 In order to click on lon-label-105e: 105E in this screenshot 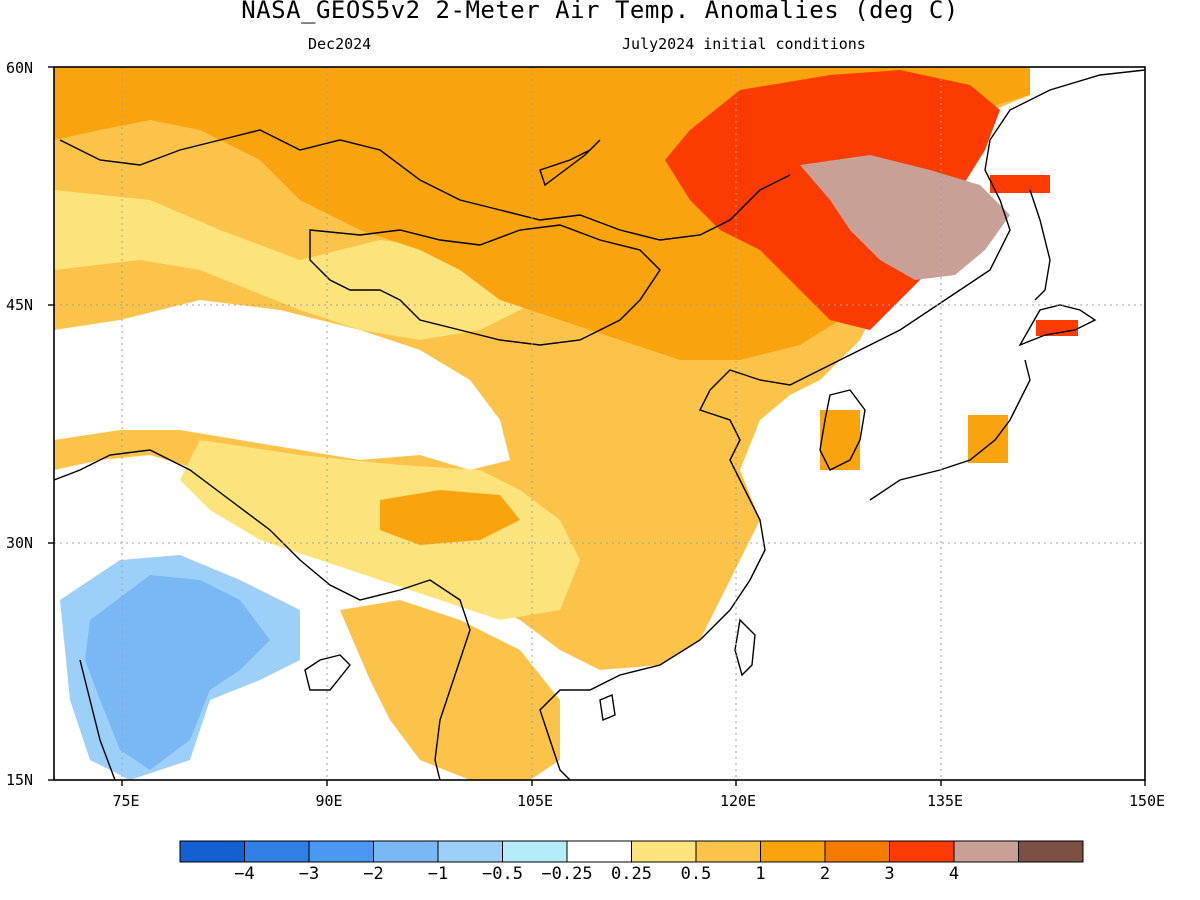, I will do `click(535, 801)`.